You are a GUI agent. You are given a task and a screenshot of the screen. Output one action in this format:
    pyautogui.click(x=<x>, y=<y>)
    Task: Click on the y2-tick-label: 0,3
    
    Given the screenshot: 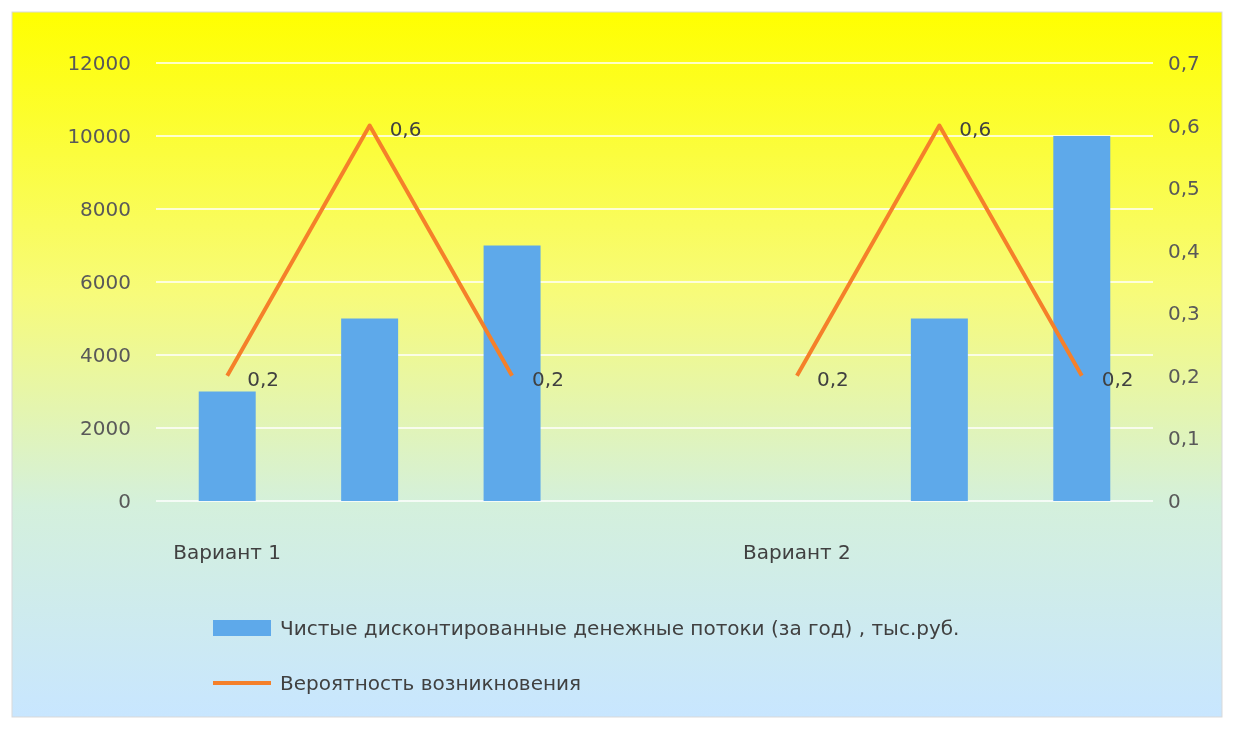 What is the action you would take?
    pyautogui.click(x=1184, y=313)
    